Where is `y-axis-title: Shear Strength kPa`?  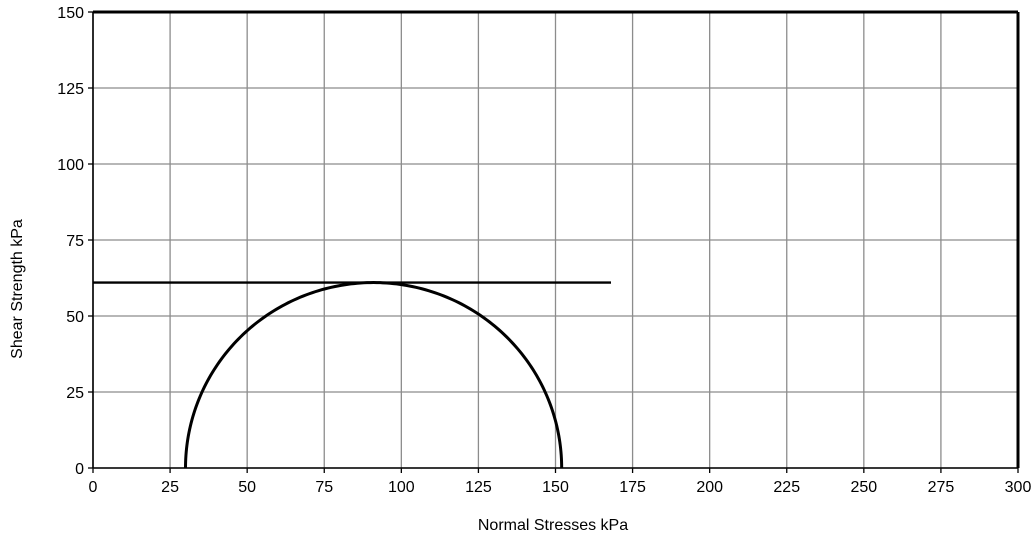
y-axis-title: Shear Strength kPa is located at coordinates (17, 289).